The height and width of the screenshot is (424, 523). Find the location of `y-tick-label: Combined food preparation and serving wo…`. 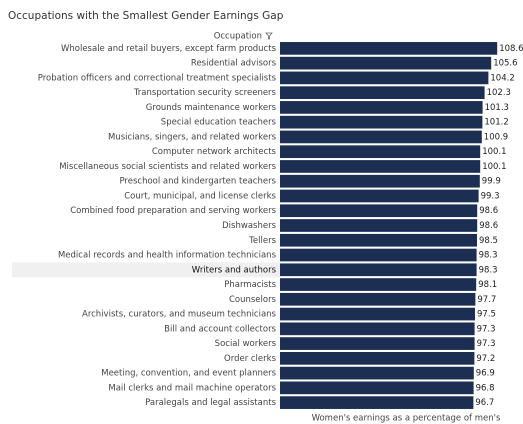

y-tick-label: Combined food preparation and serving wo… is located at coordinates (173, 211).